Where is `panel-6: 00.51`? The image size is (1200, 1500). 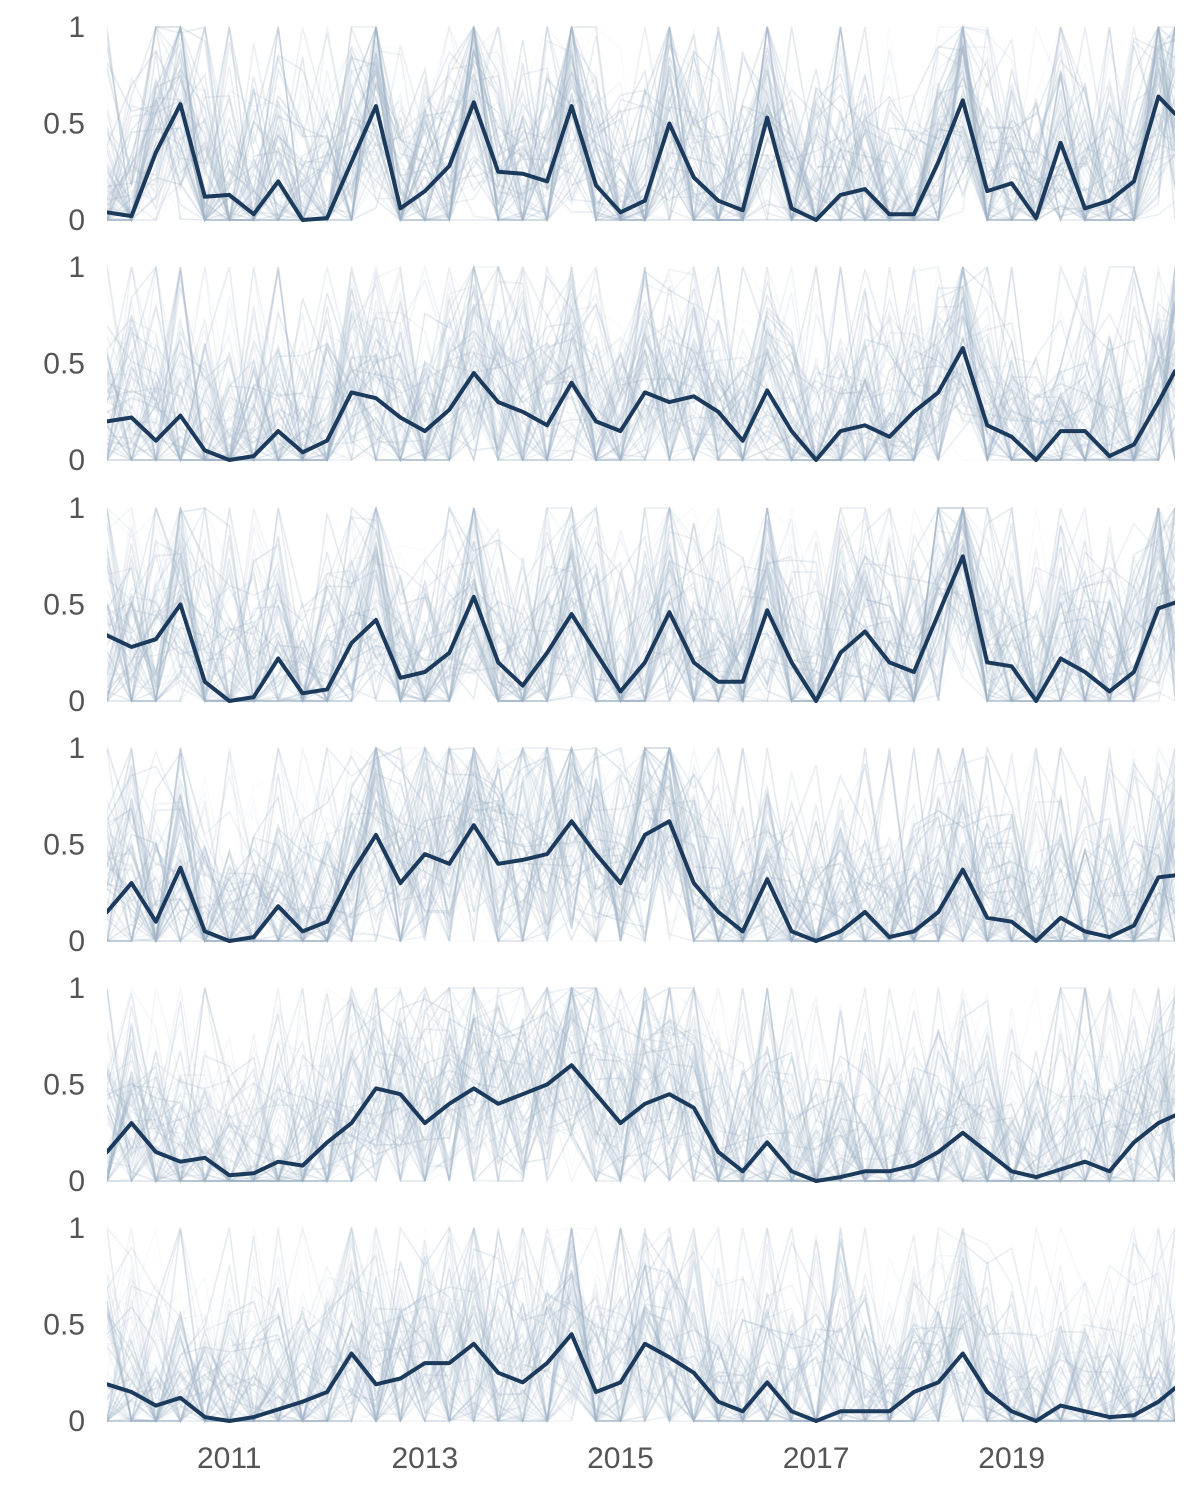 panel-6: 00.51 is located at coordinates (609, 1325).